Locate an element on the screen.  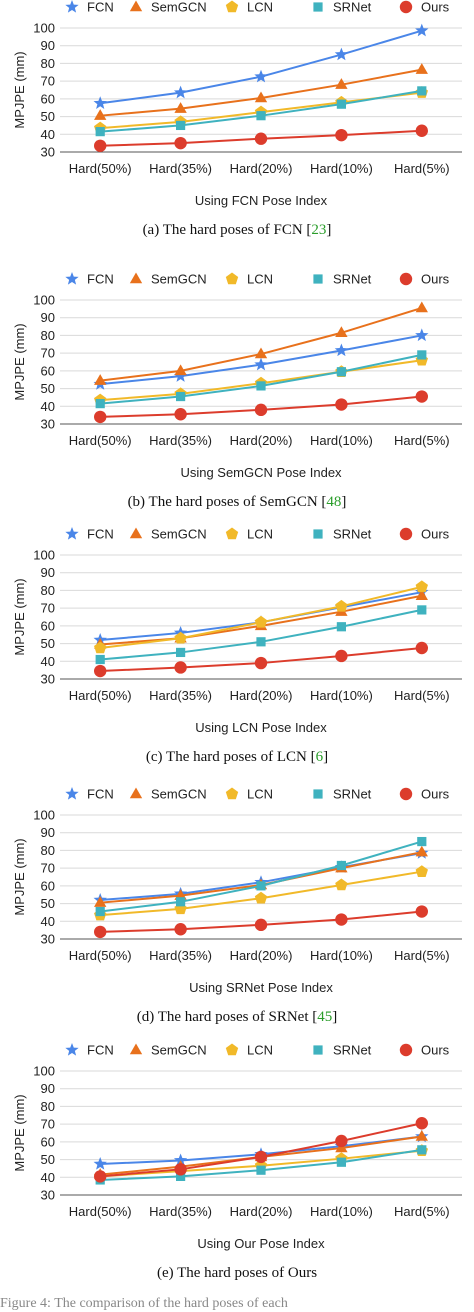
caption-a: (a) The hard poses of FCN [23] is located at coordinates (237, 230).